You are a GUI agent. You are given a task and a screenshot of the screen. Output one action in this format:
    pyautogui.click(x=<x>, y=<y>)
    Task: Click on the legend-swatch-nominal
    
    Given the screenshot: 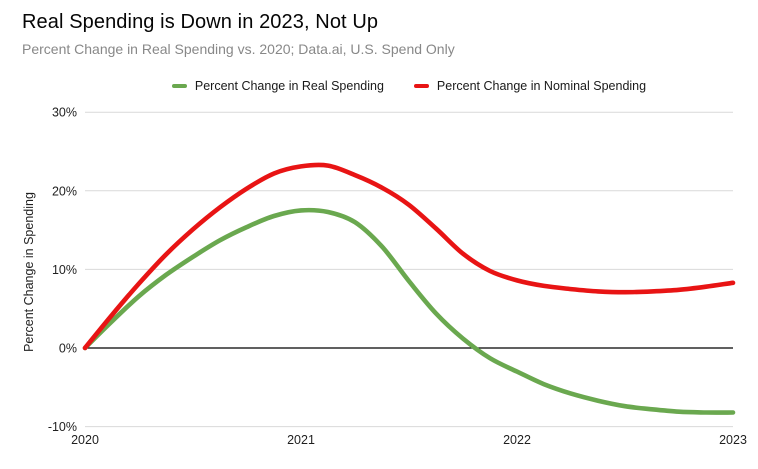 What is the action you would take?
    pyautogui.click(x=421, y=86)
    